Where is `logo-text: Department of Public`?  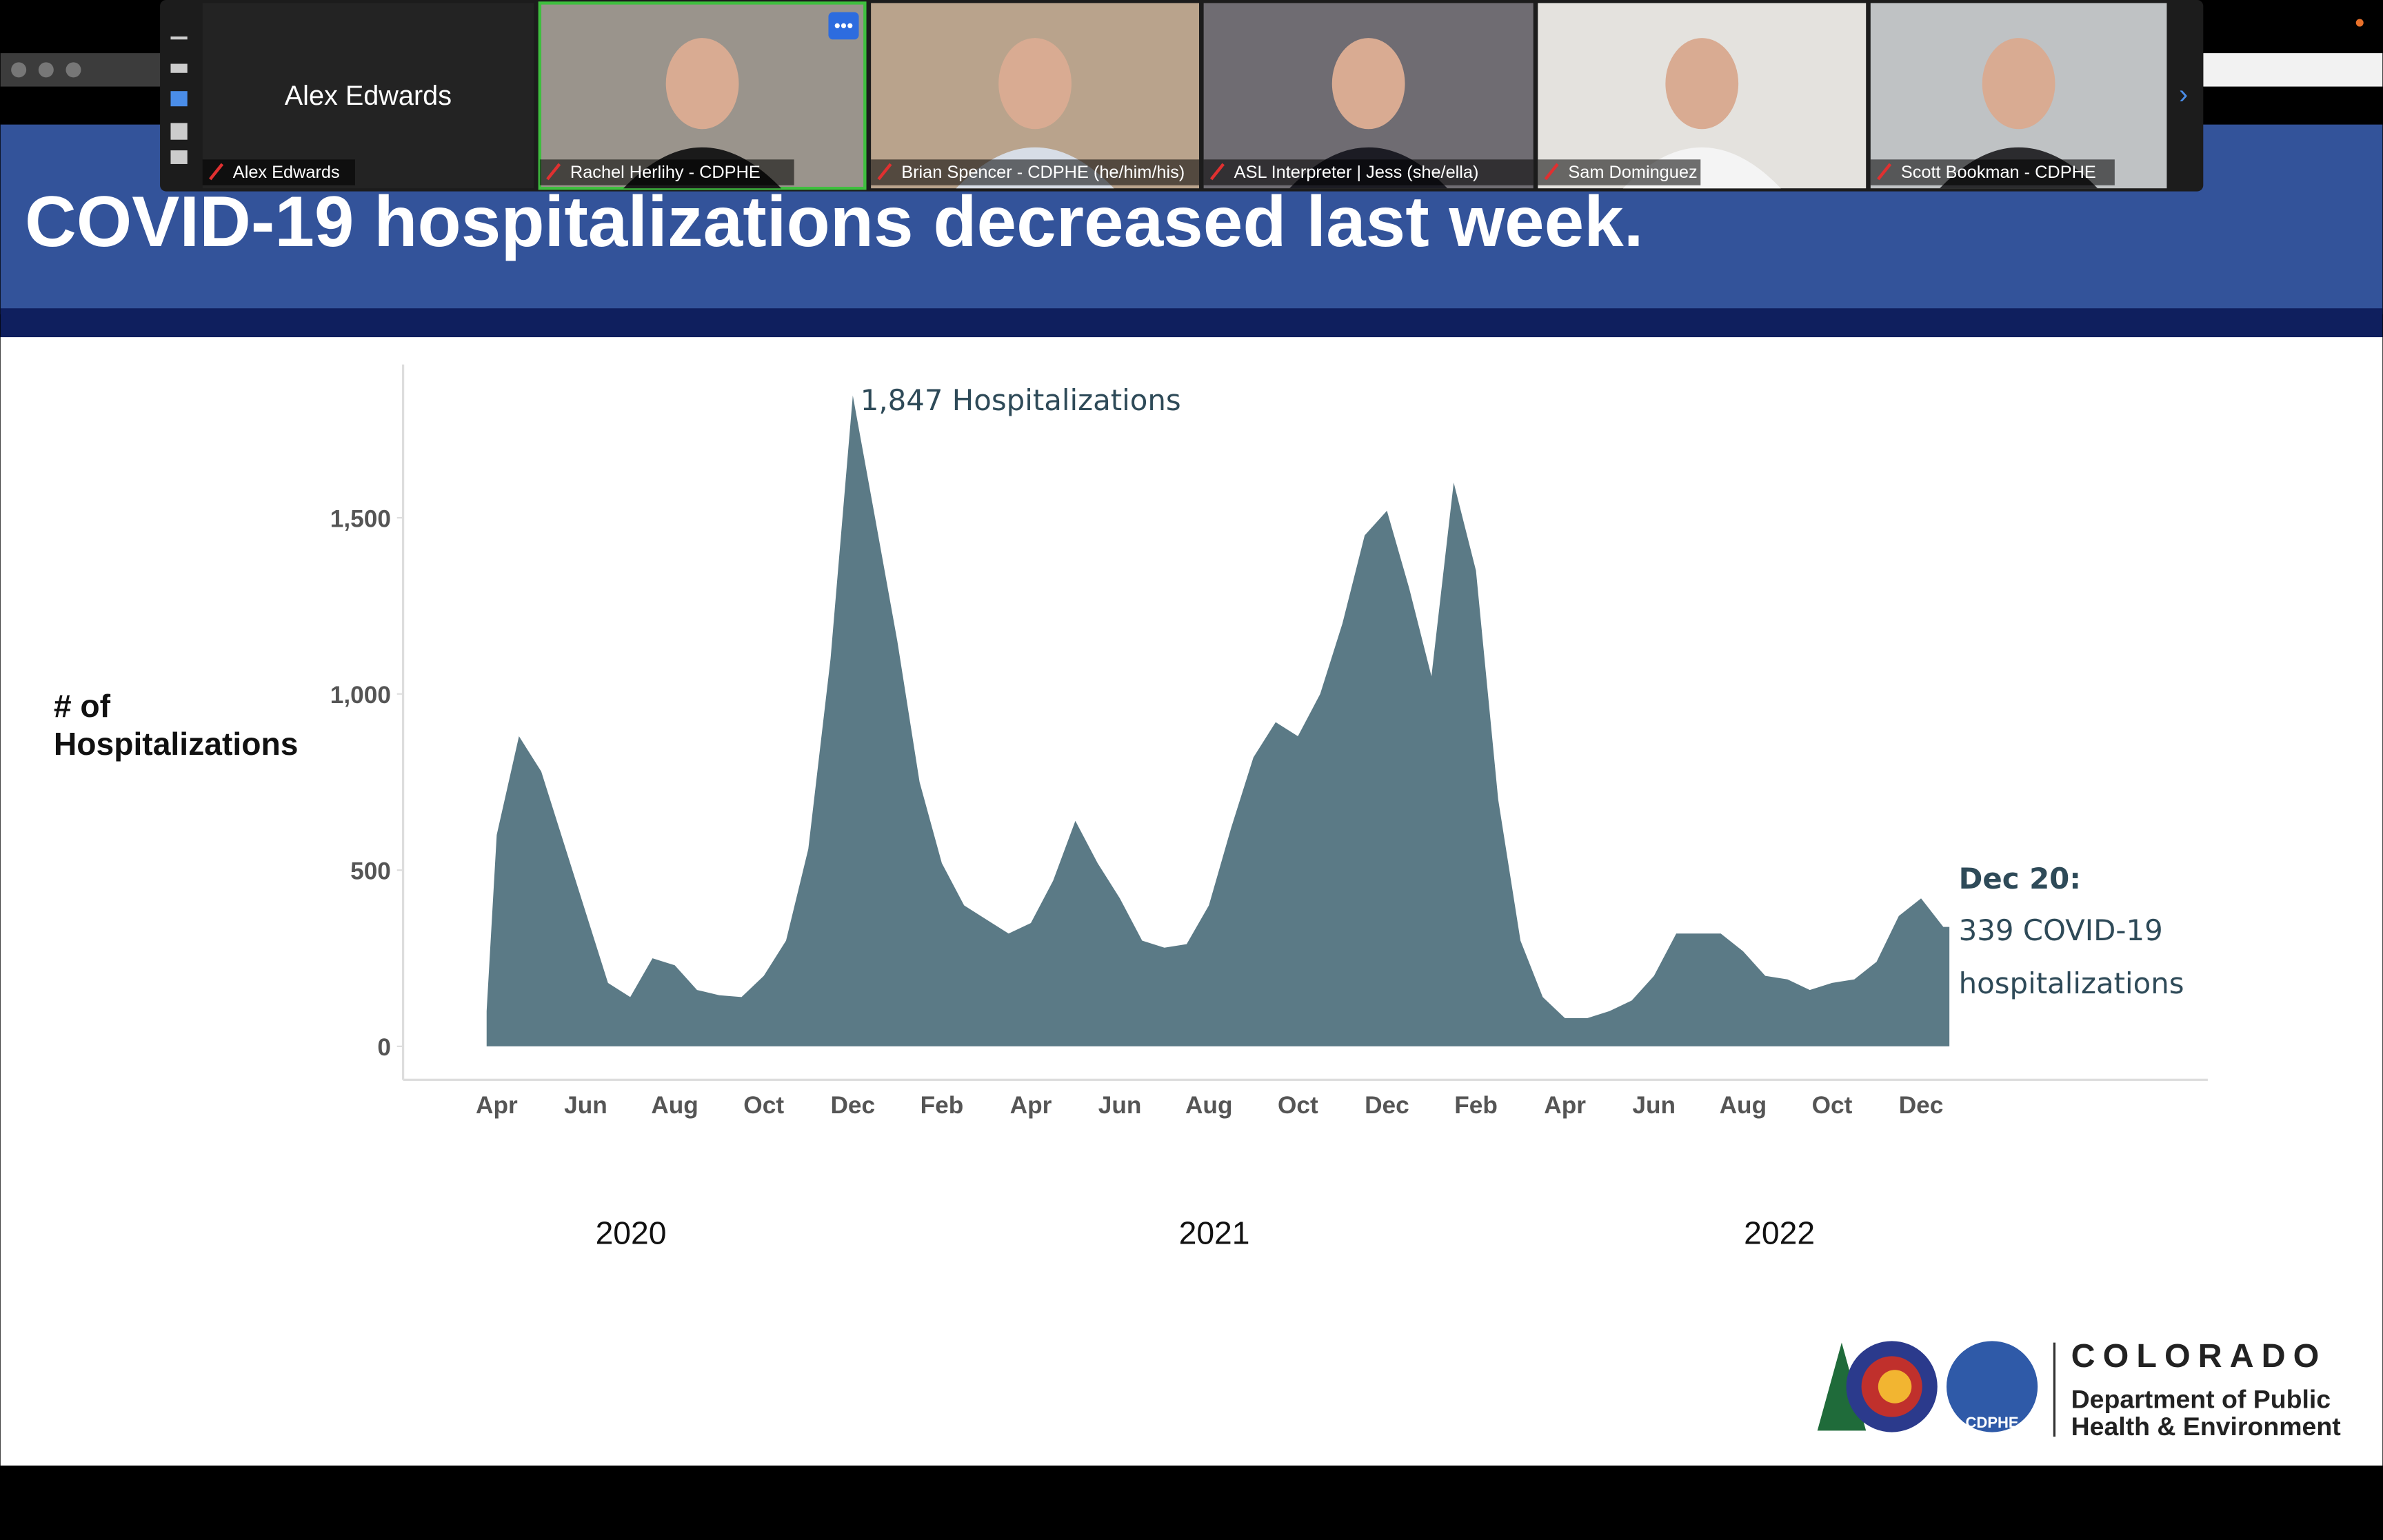
logo-text: Department of Public is located at coordinates (2201, 1399).